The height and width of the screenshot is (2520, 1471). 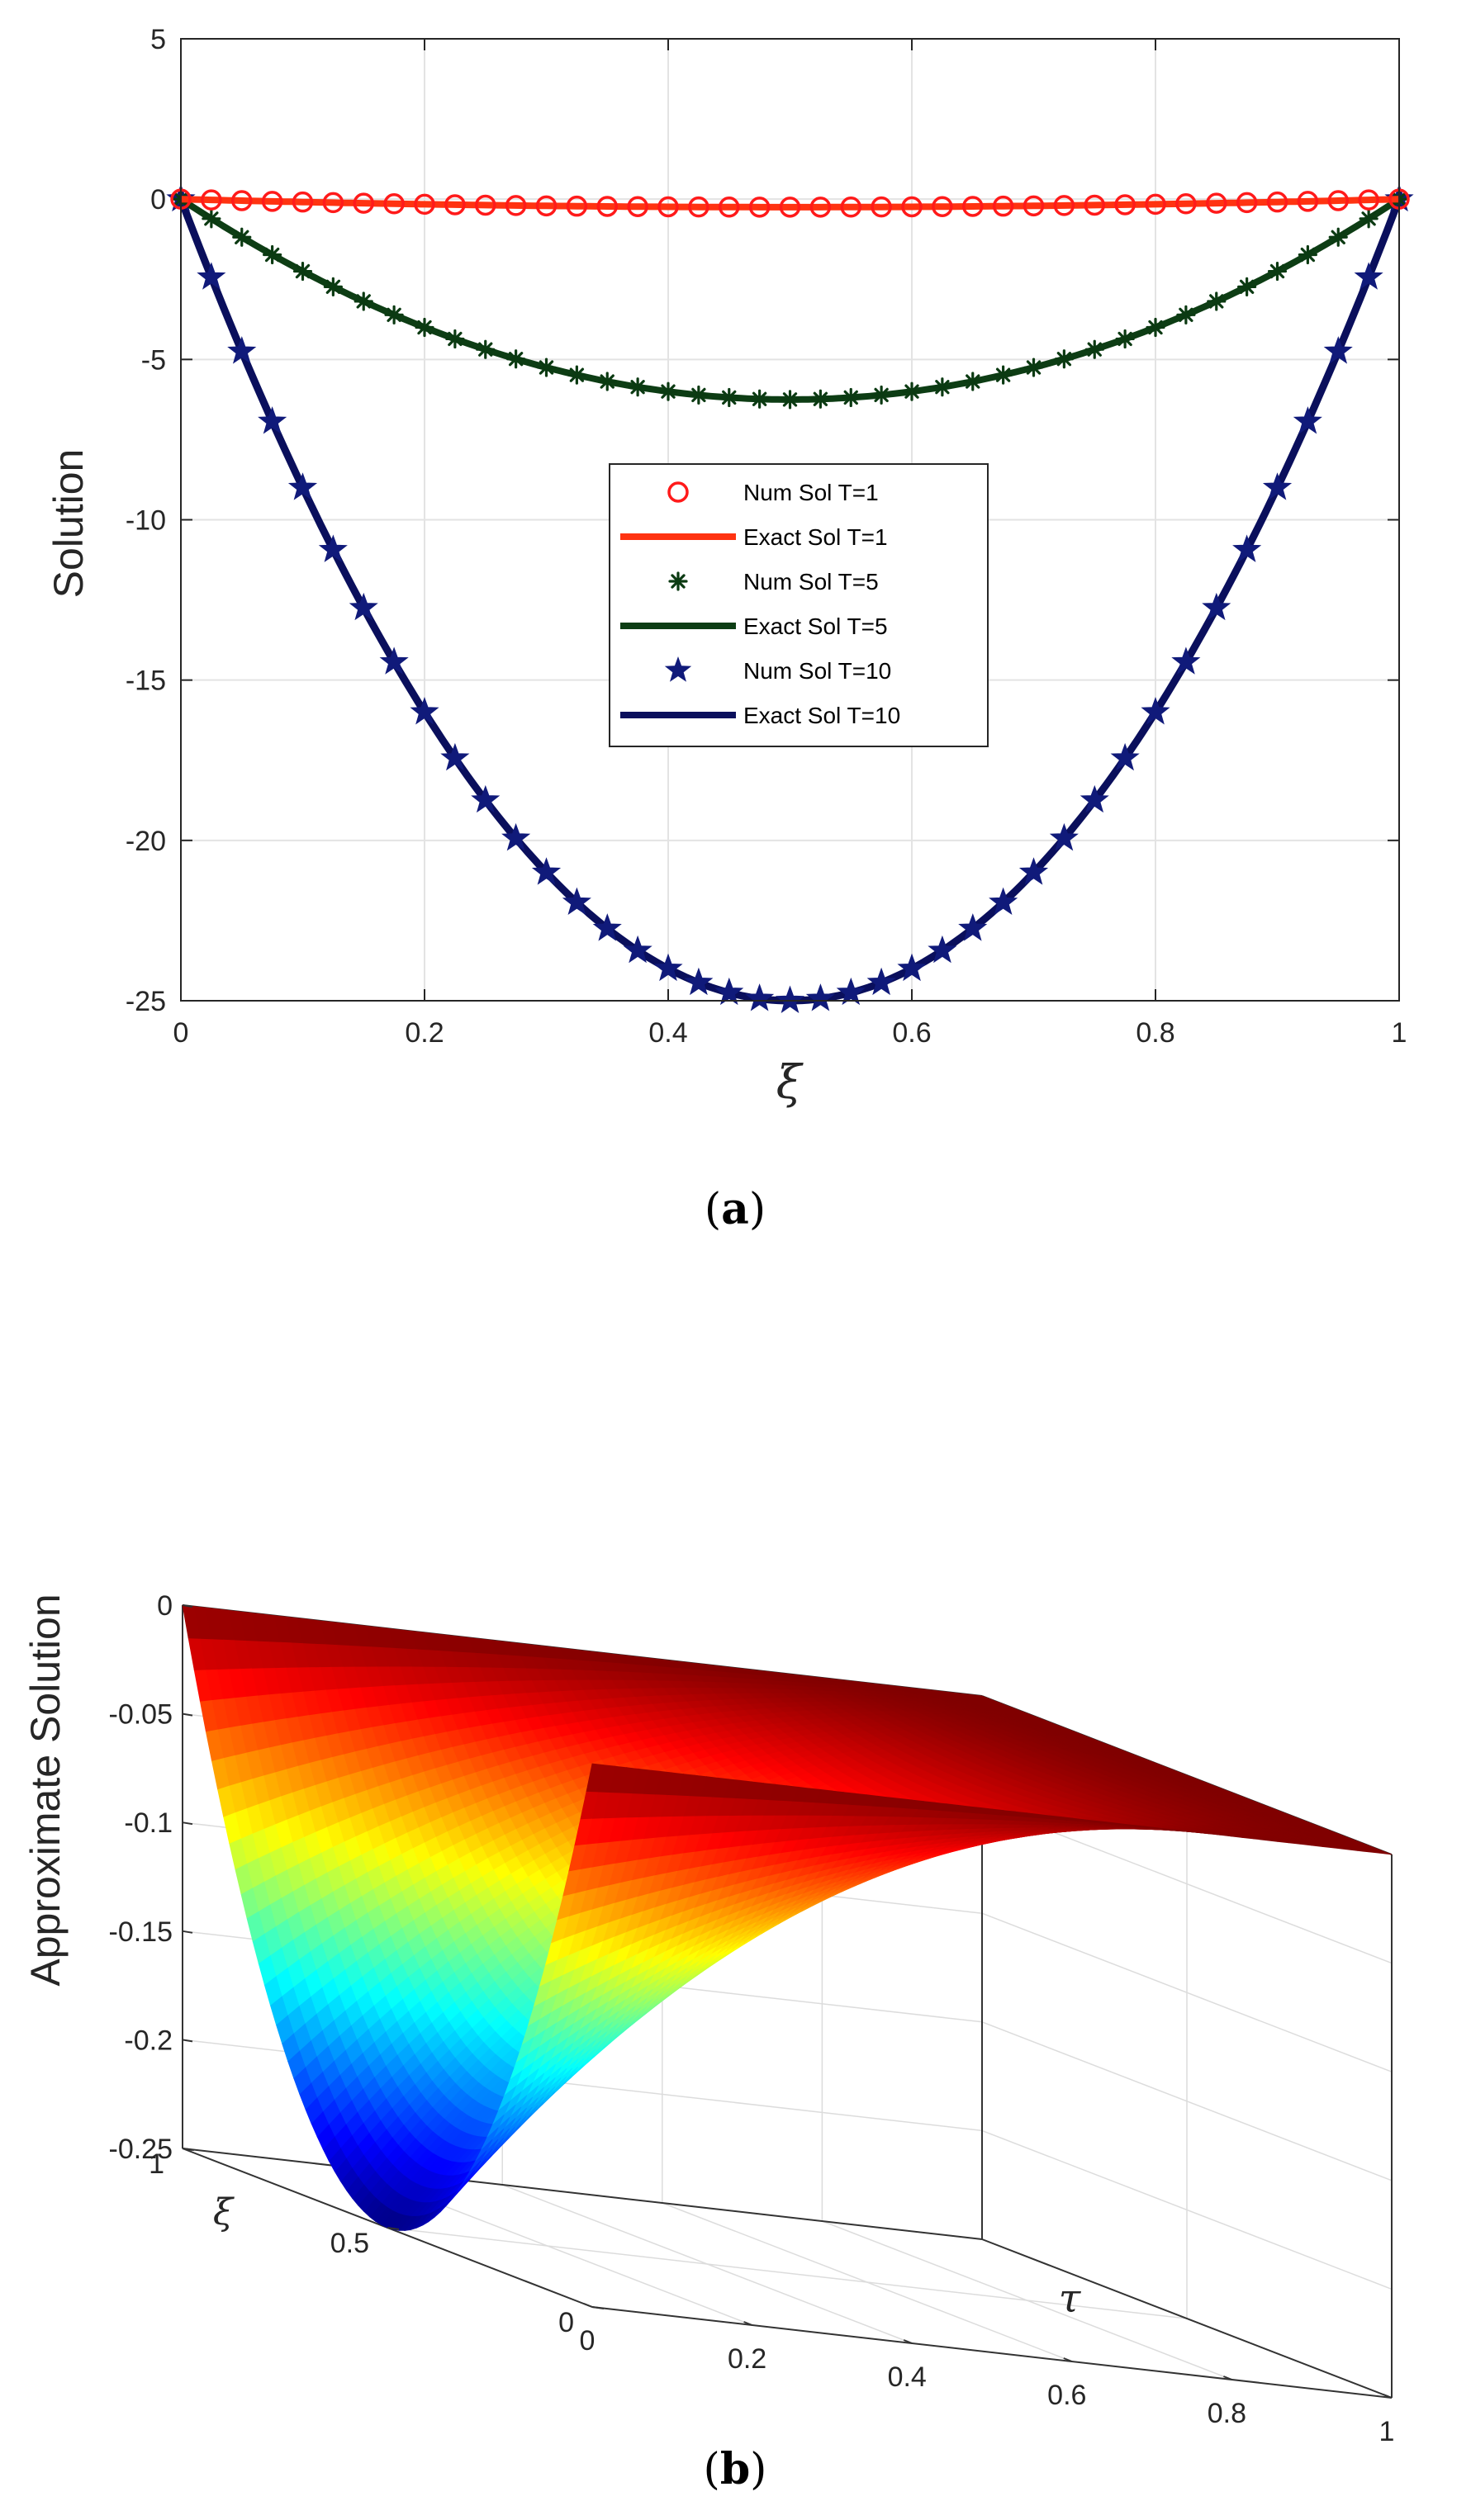 I want to click on legend-entry: Num Sol T=1, so click(x=773, y=492).